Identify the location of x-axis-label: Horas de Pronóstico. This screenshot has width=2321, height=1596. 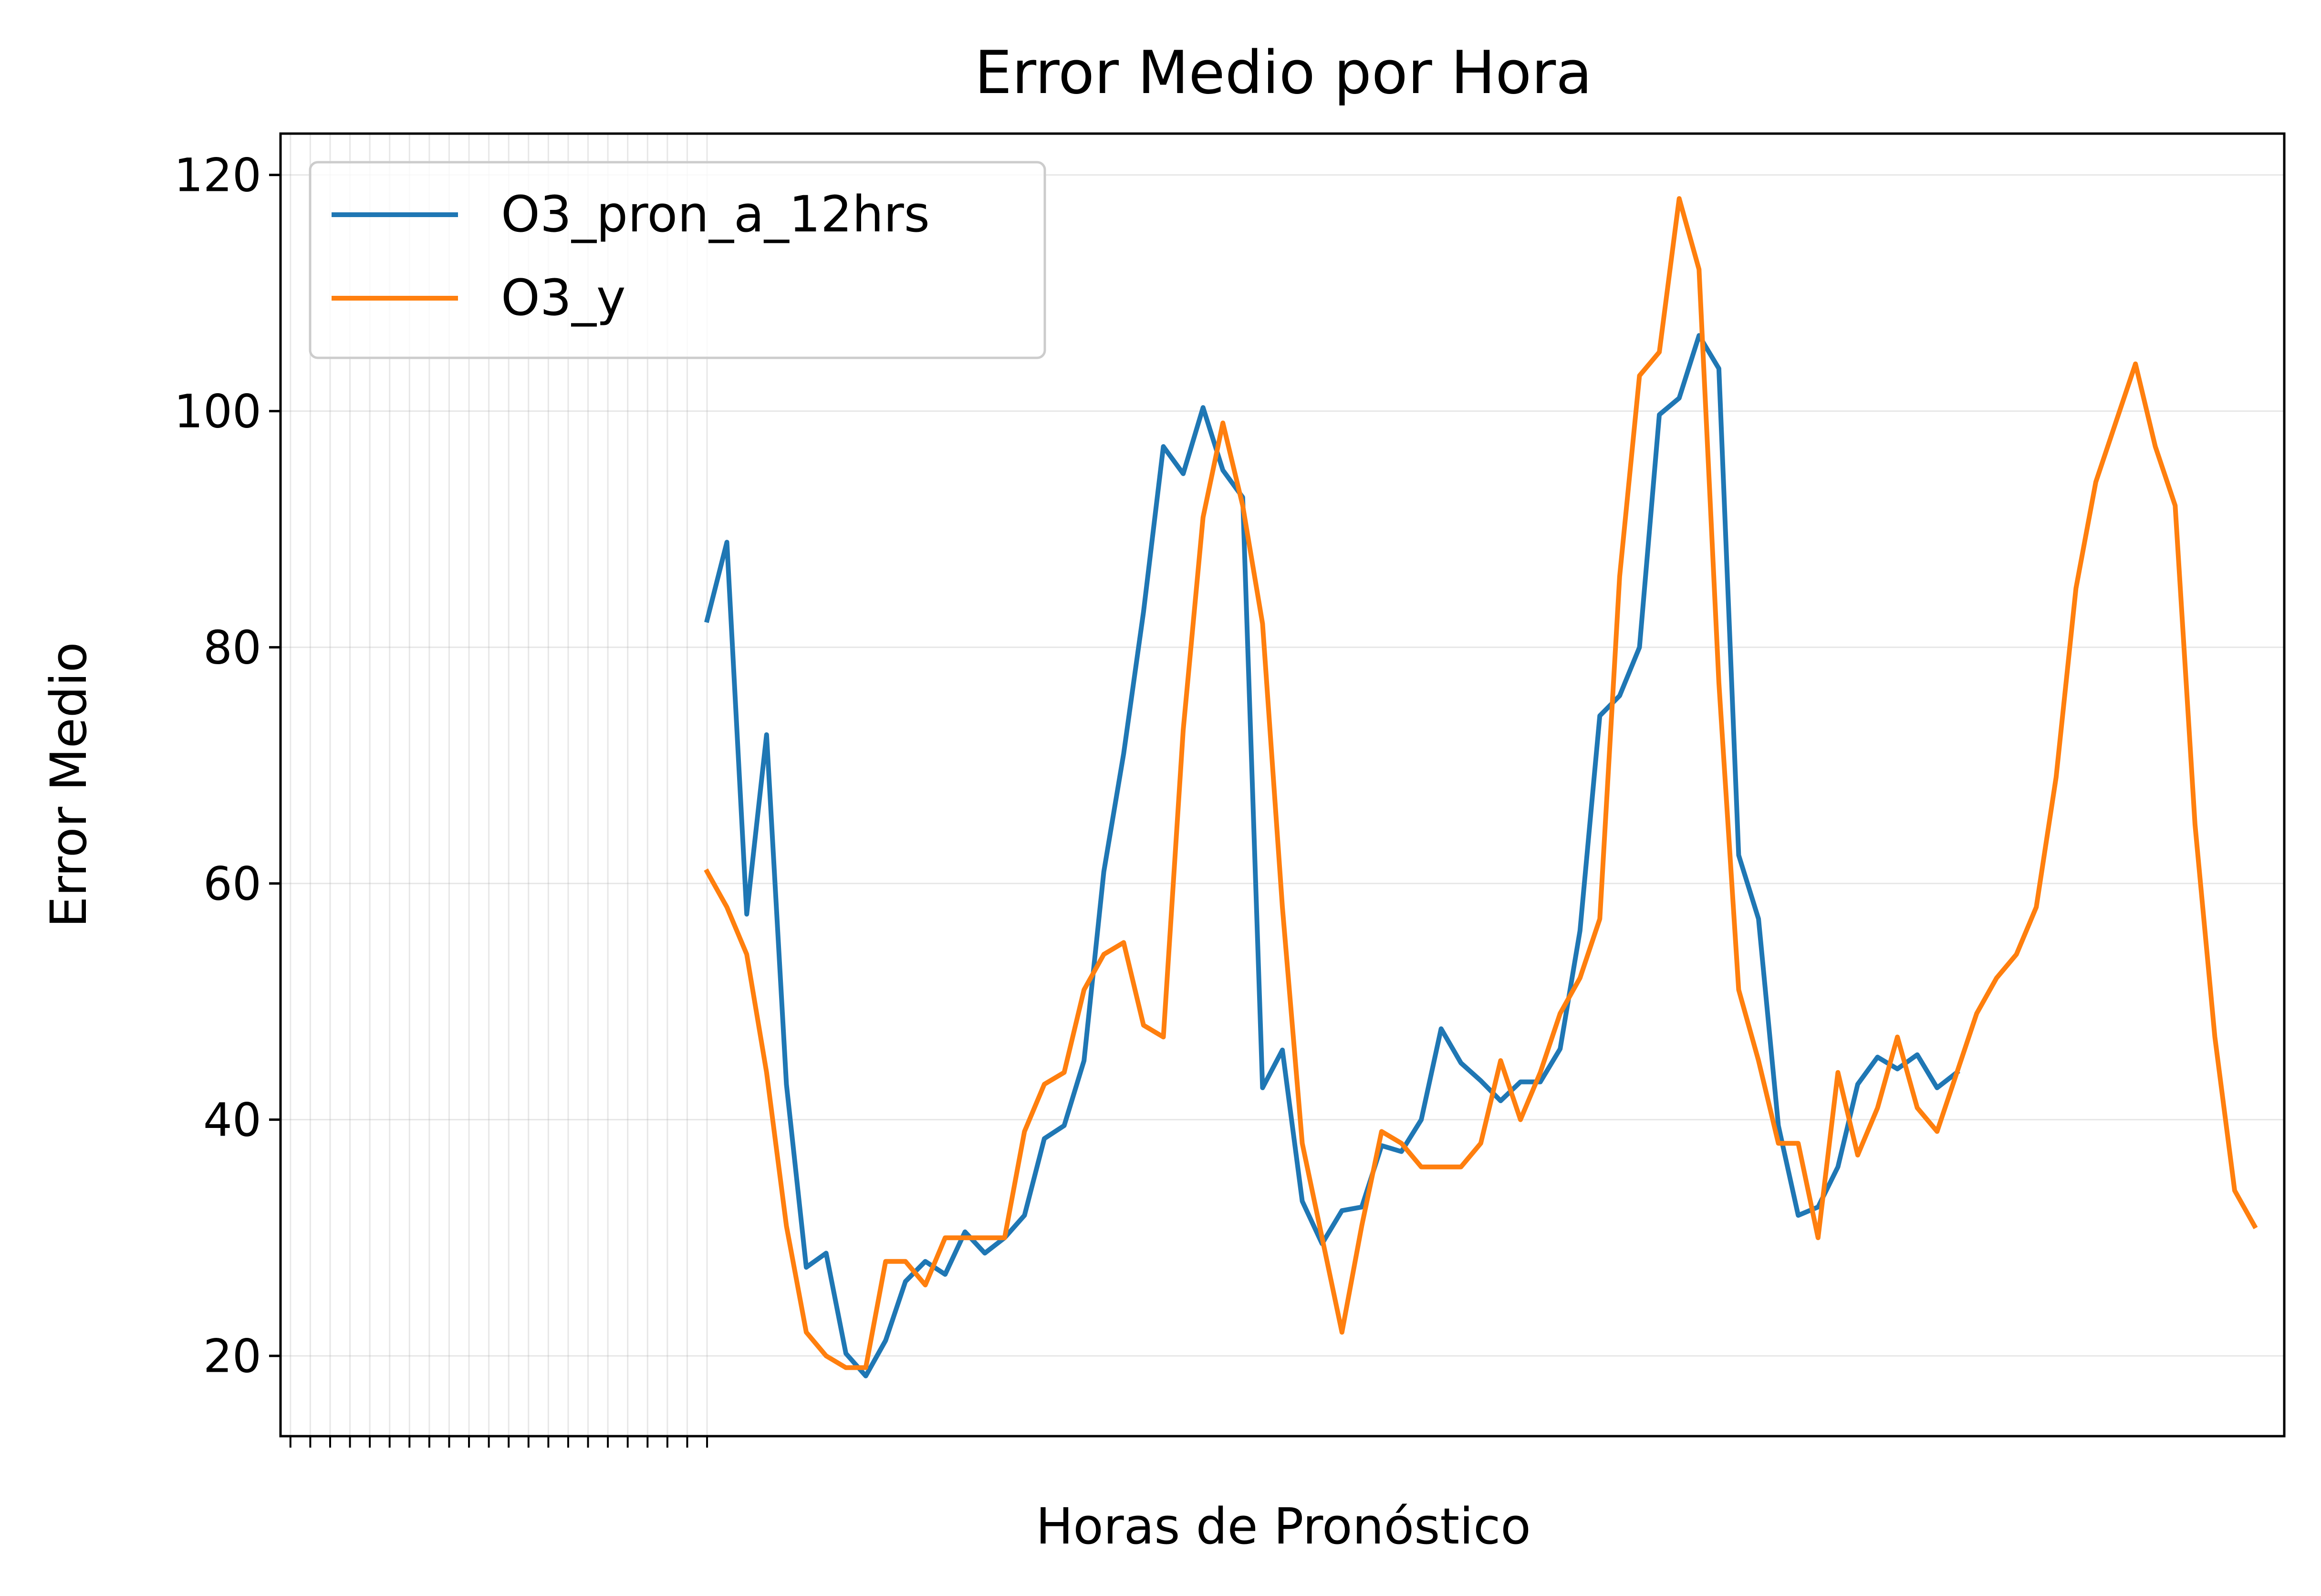
(1283, 1526).